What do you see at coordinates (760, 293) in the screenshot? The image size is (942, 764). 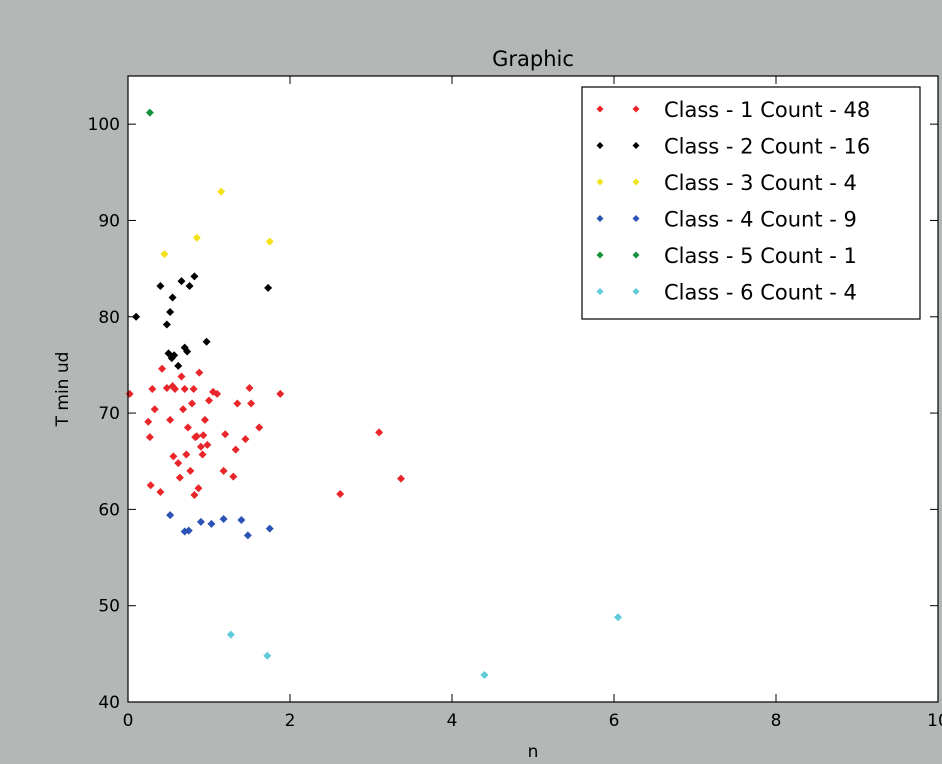 I see `legend-label-6: Class - 6 Count - 4` at bounding box center [760, 293].